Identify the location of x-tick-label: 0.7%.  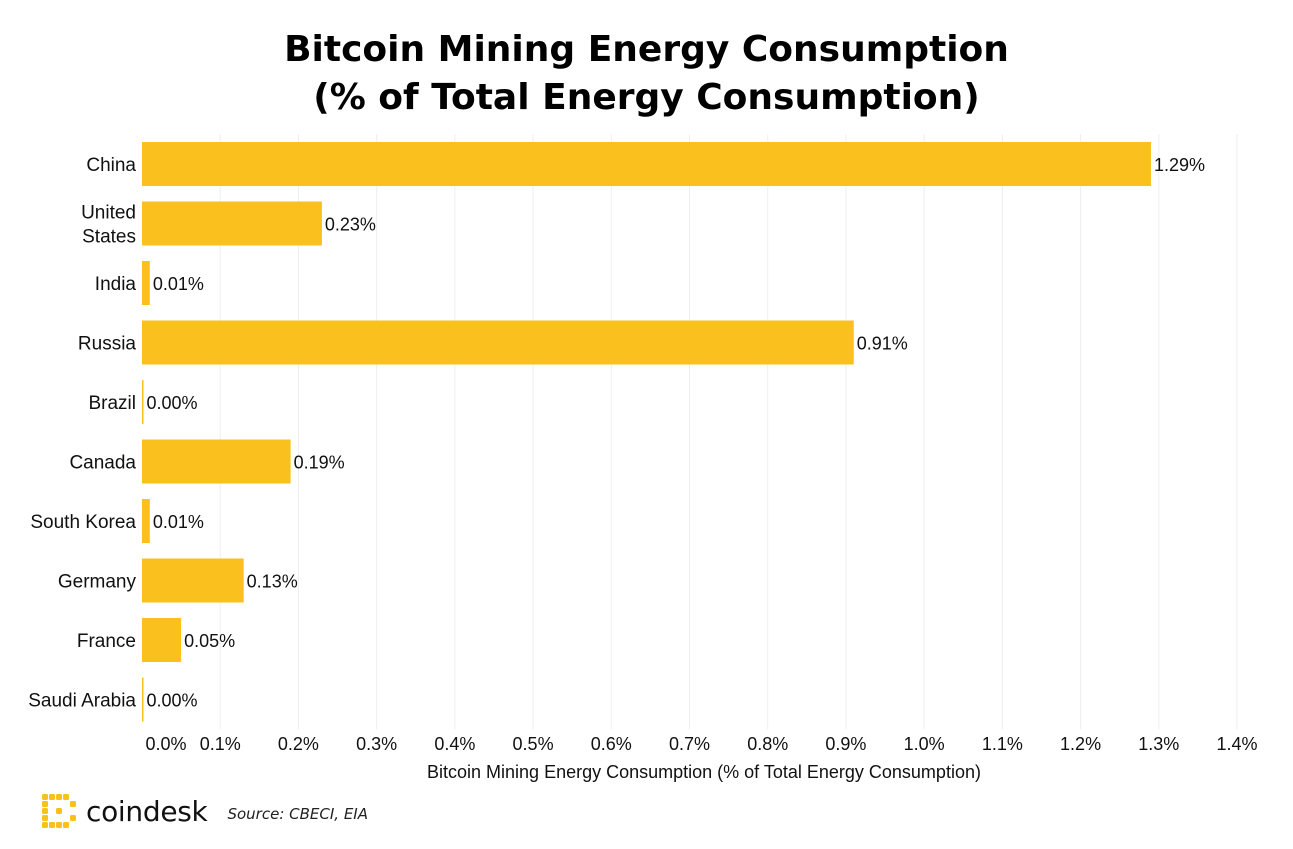
(689, 744).